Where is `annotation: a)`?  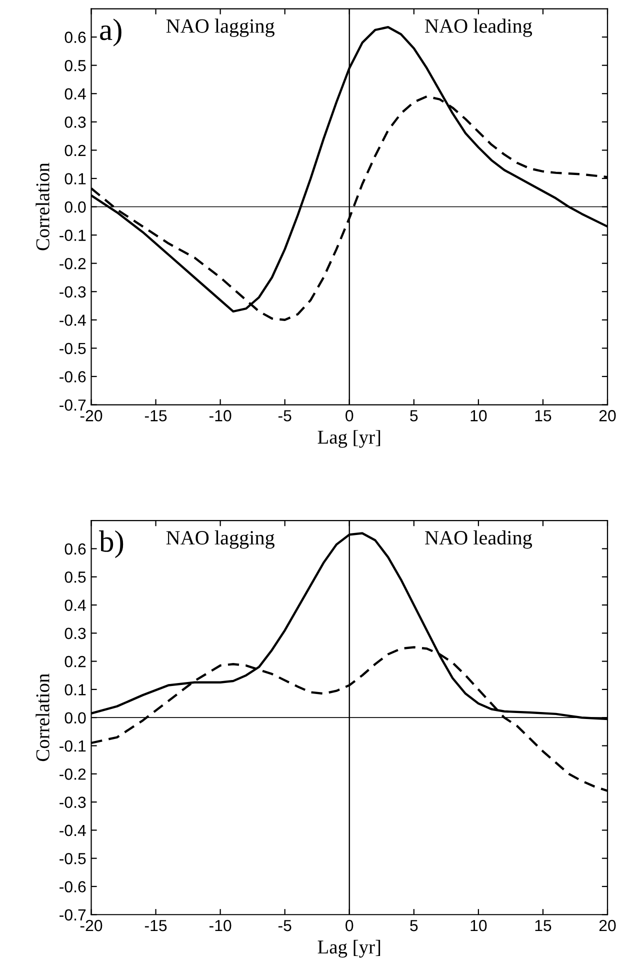 annotation: a) is located at coordinates (111, 32).